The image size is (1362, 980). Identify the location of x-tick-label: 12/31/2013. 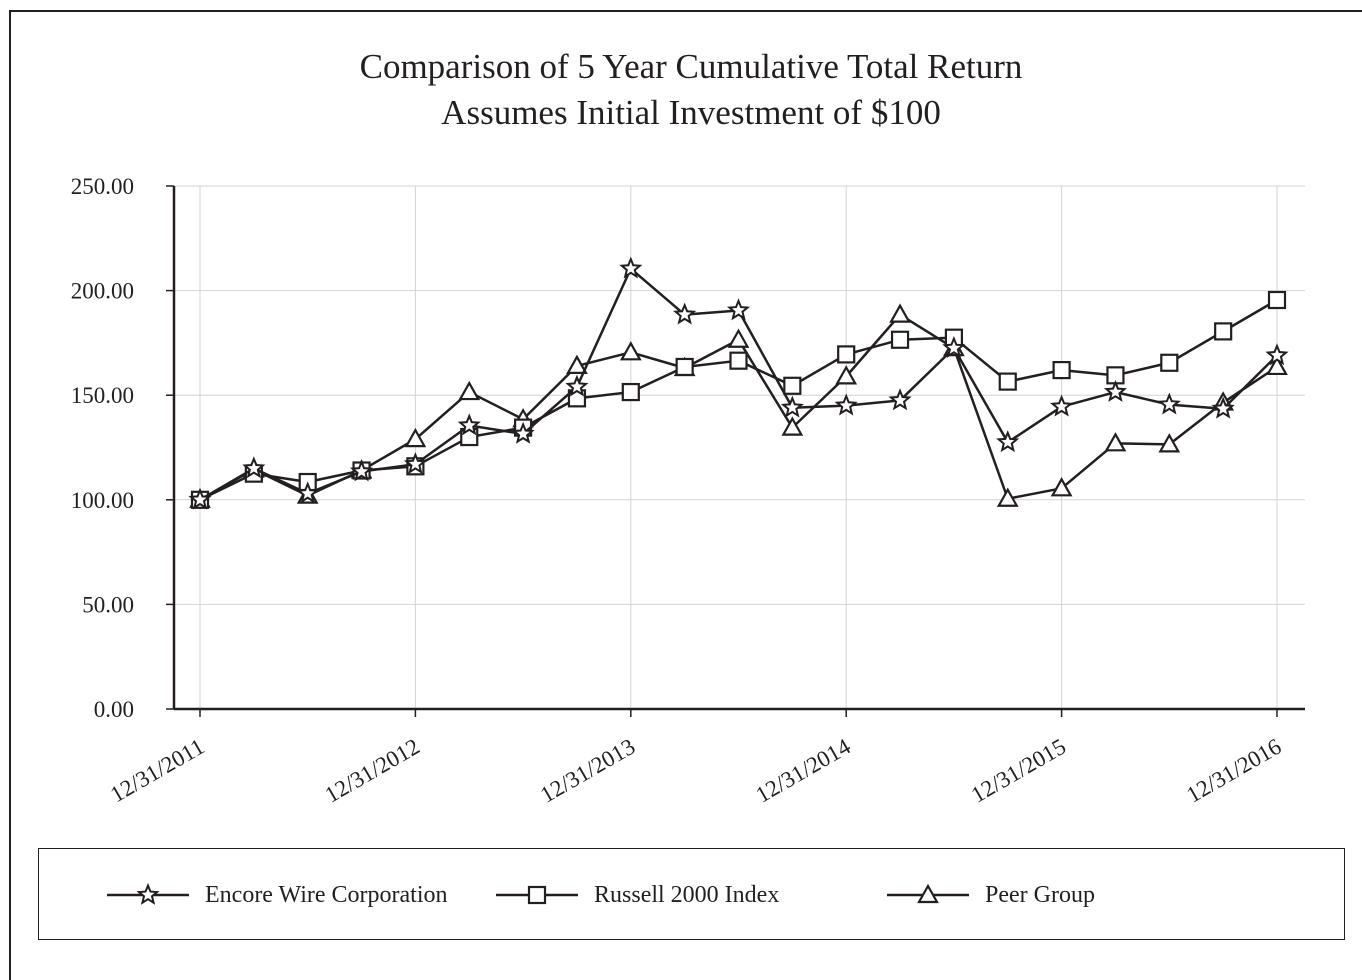
(587, 771).